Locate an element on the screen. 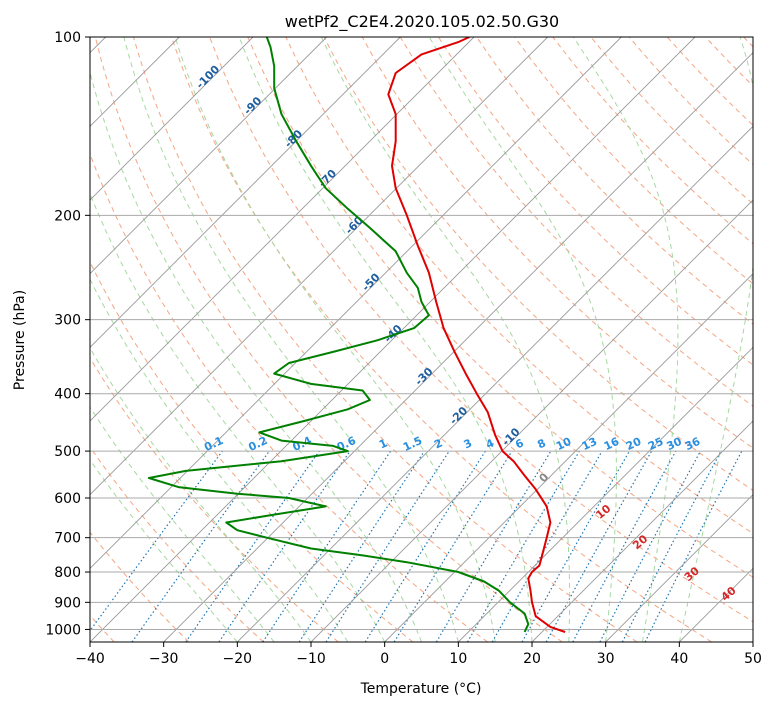 This screenshot has width=775, height=708. x-tick-label: 40 is located at coordinates (679, 659).